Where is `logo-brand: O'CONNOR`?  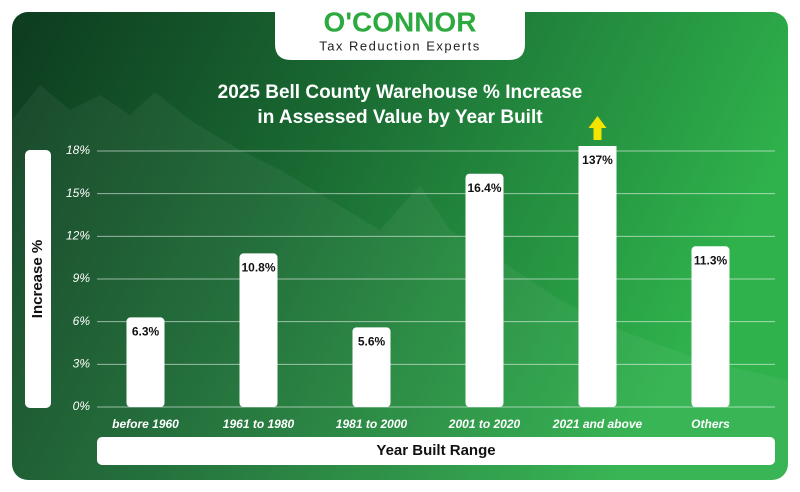
logo-brand: O'CONNOR is located at coordinates (400, 21).